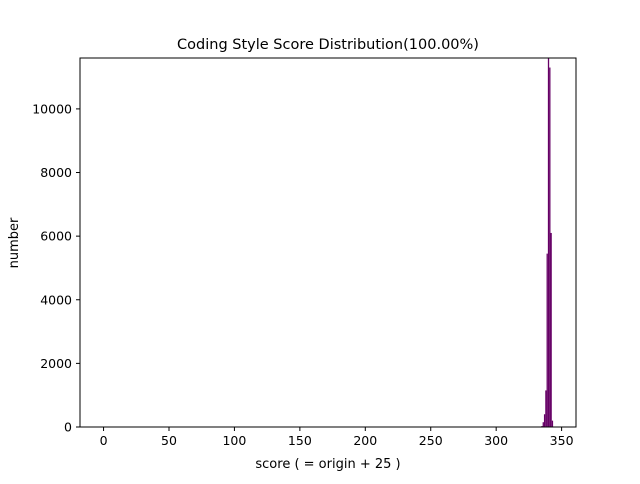  What do you see at coordinates (300, 440) in the screenshot?
I see `x-tick-label: 150` at bounding box center [300, 440].